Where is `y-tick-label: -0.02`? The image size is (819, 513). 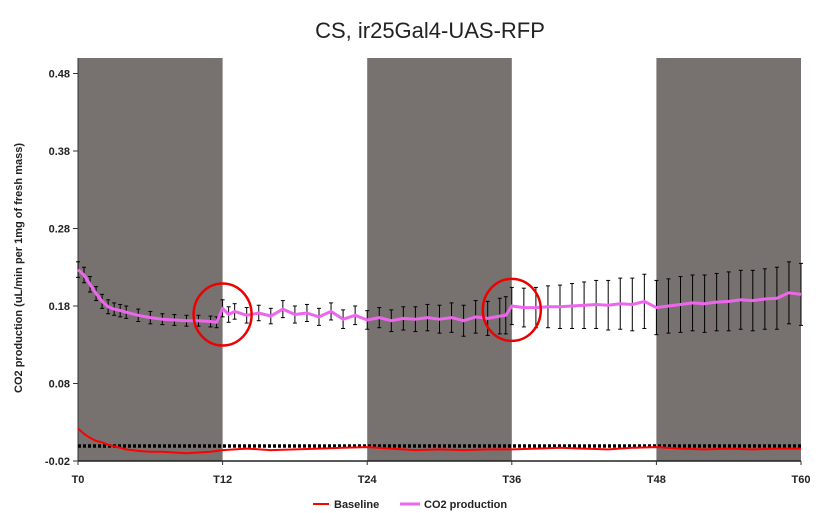 y-tick-label: -0.02 is located at coordinates (57, 462).